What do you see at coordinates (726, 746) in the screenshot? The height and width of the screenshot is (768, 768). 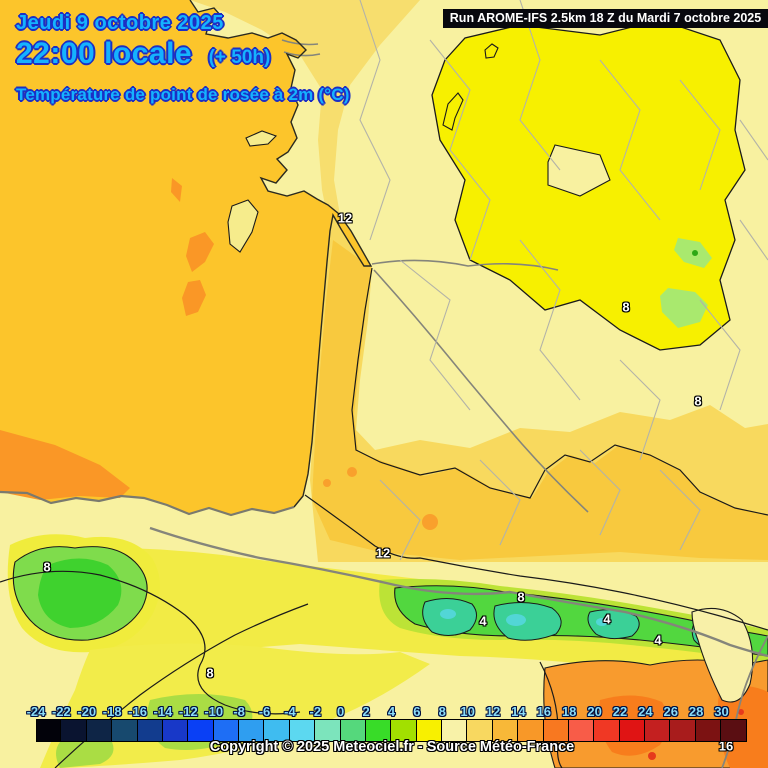 I see `map-value-label: 16` at bounding box center [726, 746].